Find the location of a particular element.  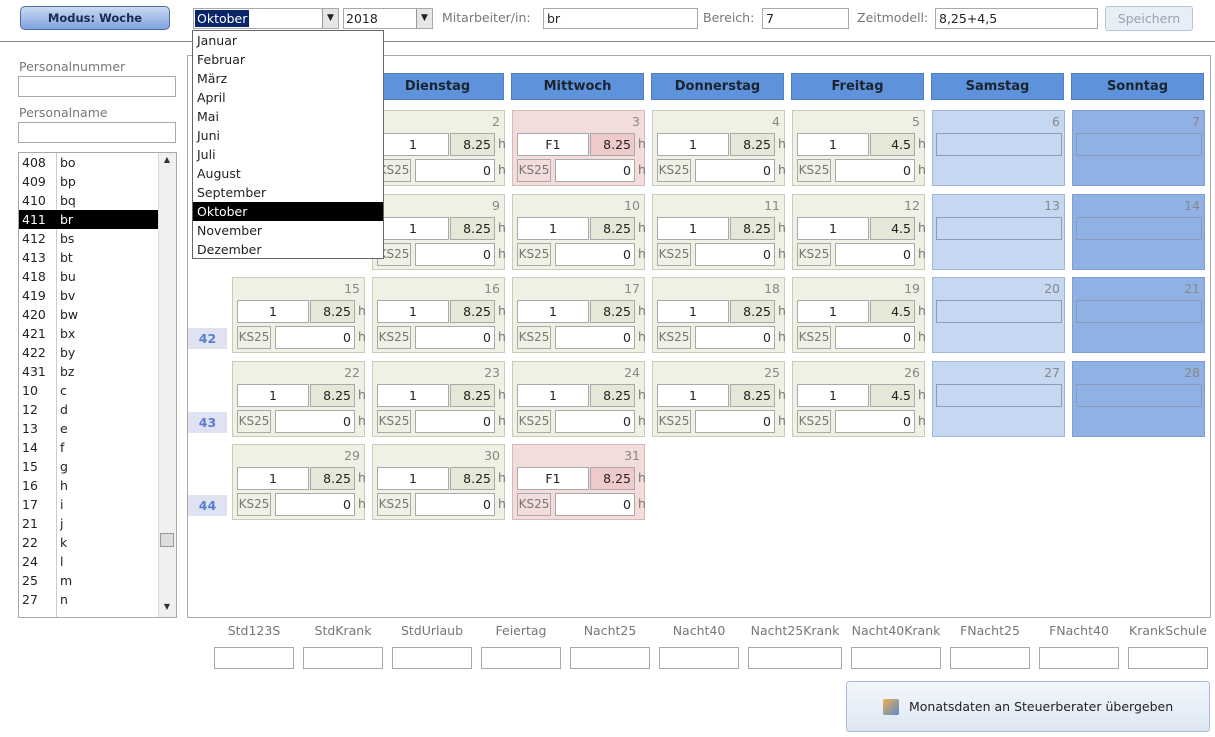

employee-name: i is located at coordinates (62, 504).